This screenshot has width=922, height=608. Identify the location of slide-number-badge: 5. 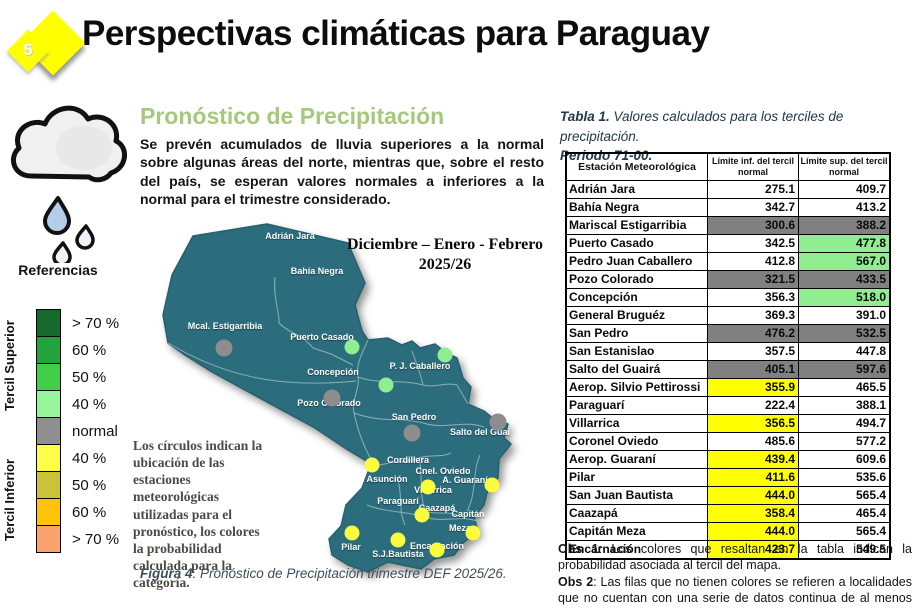
(47, 50).